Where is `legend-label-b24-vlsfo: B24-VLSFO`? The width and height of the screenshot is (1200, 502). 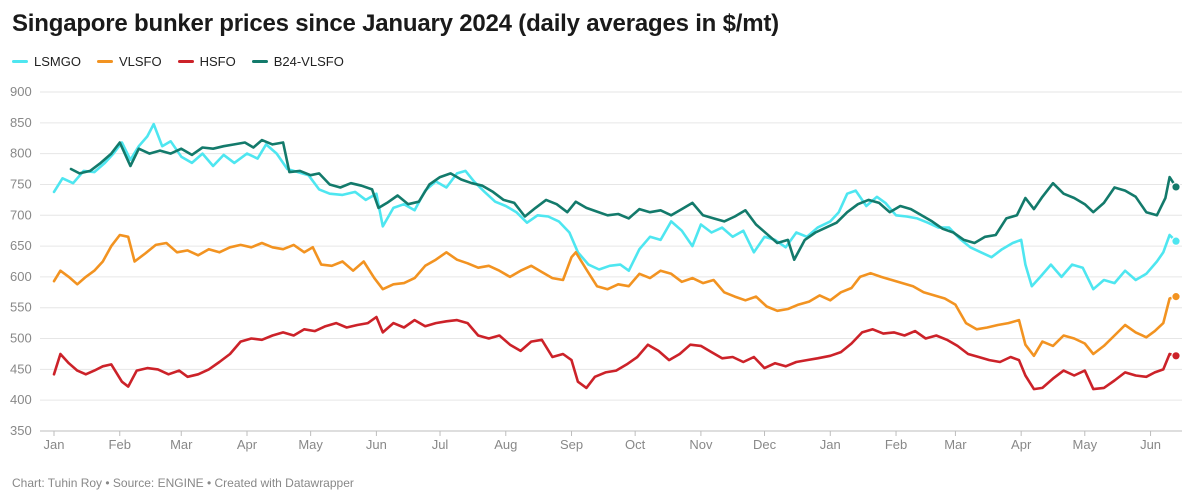 legend-label-b24-vlsfo: B24-VLSFO is located at coordinates (308, 61).